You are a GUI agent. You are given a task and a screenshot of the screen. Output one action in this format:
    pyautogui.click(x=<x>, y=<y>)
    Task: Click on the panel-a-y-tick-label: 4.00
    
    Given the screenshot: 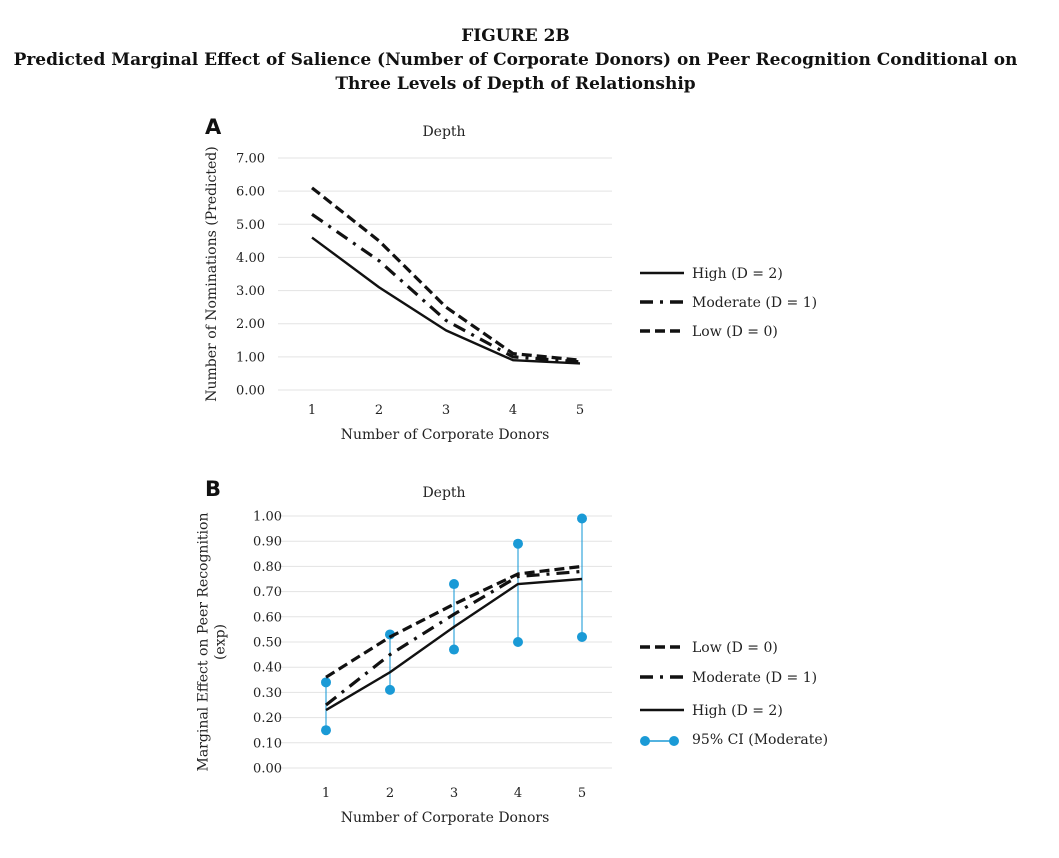 What is the action you would take?
    pyautogui.click(x=250, y=258)
    